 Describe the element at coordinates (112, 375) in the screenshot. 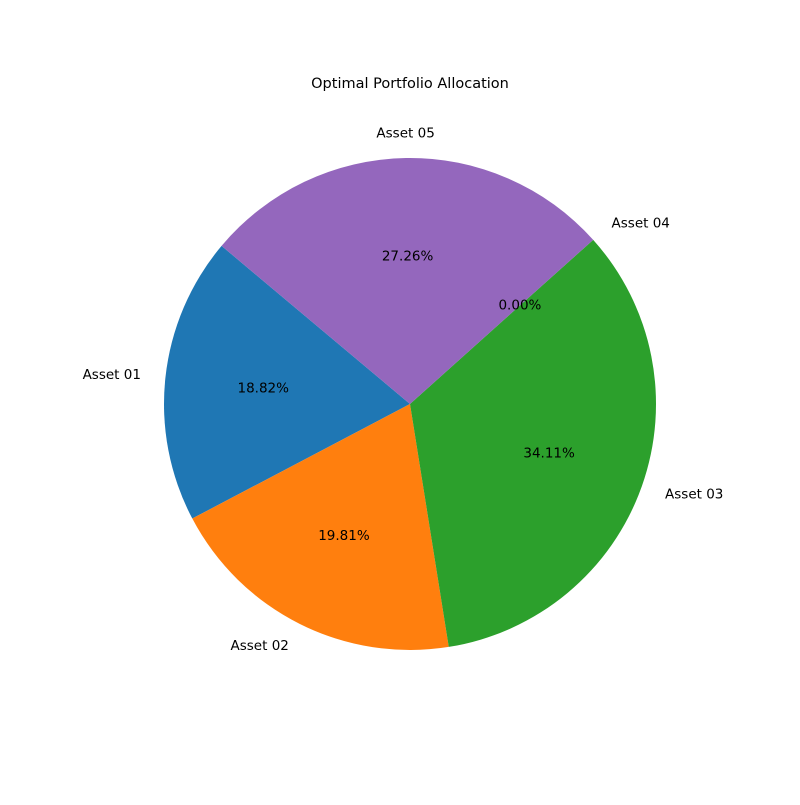

I see `slice-label-asset-01: Asset 01` at that location.